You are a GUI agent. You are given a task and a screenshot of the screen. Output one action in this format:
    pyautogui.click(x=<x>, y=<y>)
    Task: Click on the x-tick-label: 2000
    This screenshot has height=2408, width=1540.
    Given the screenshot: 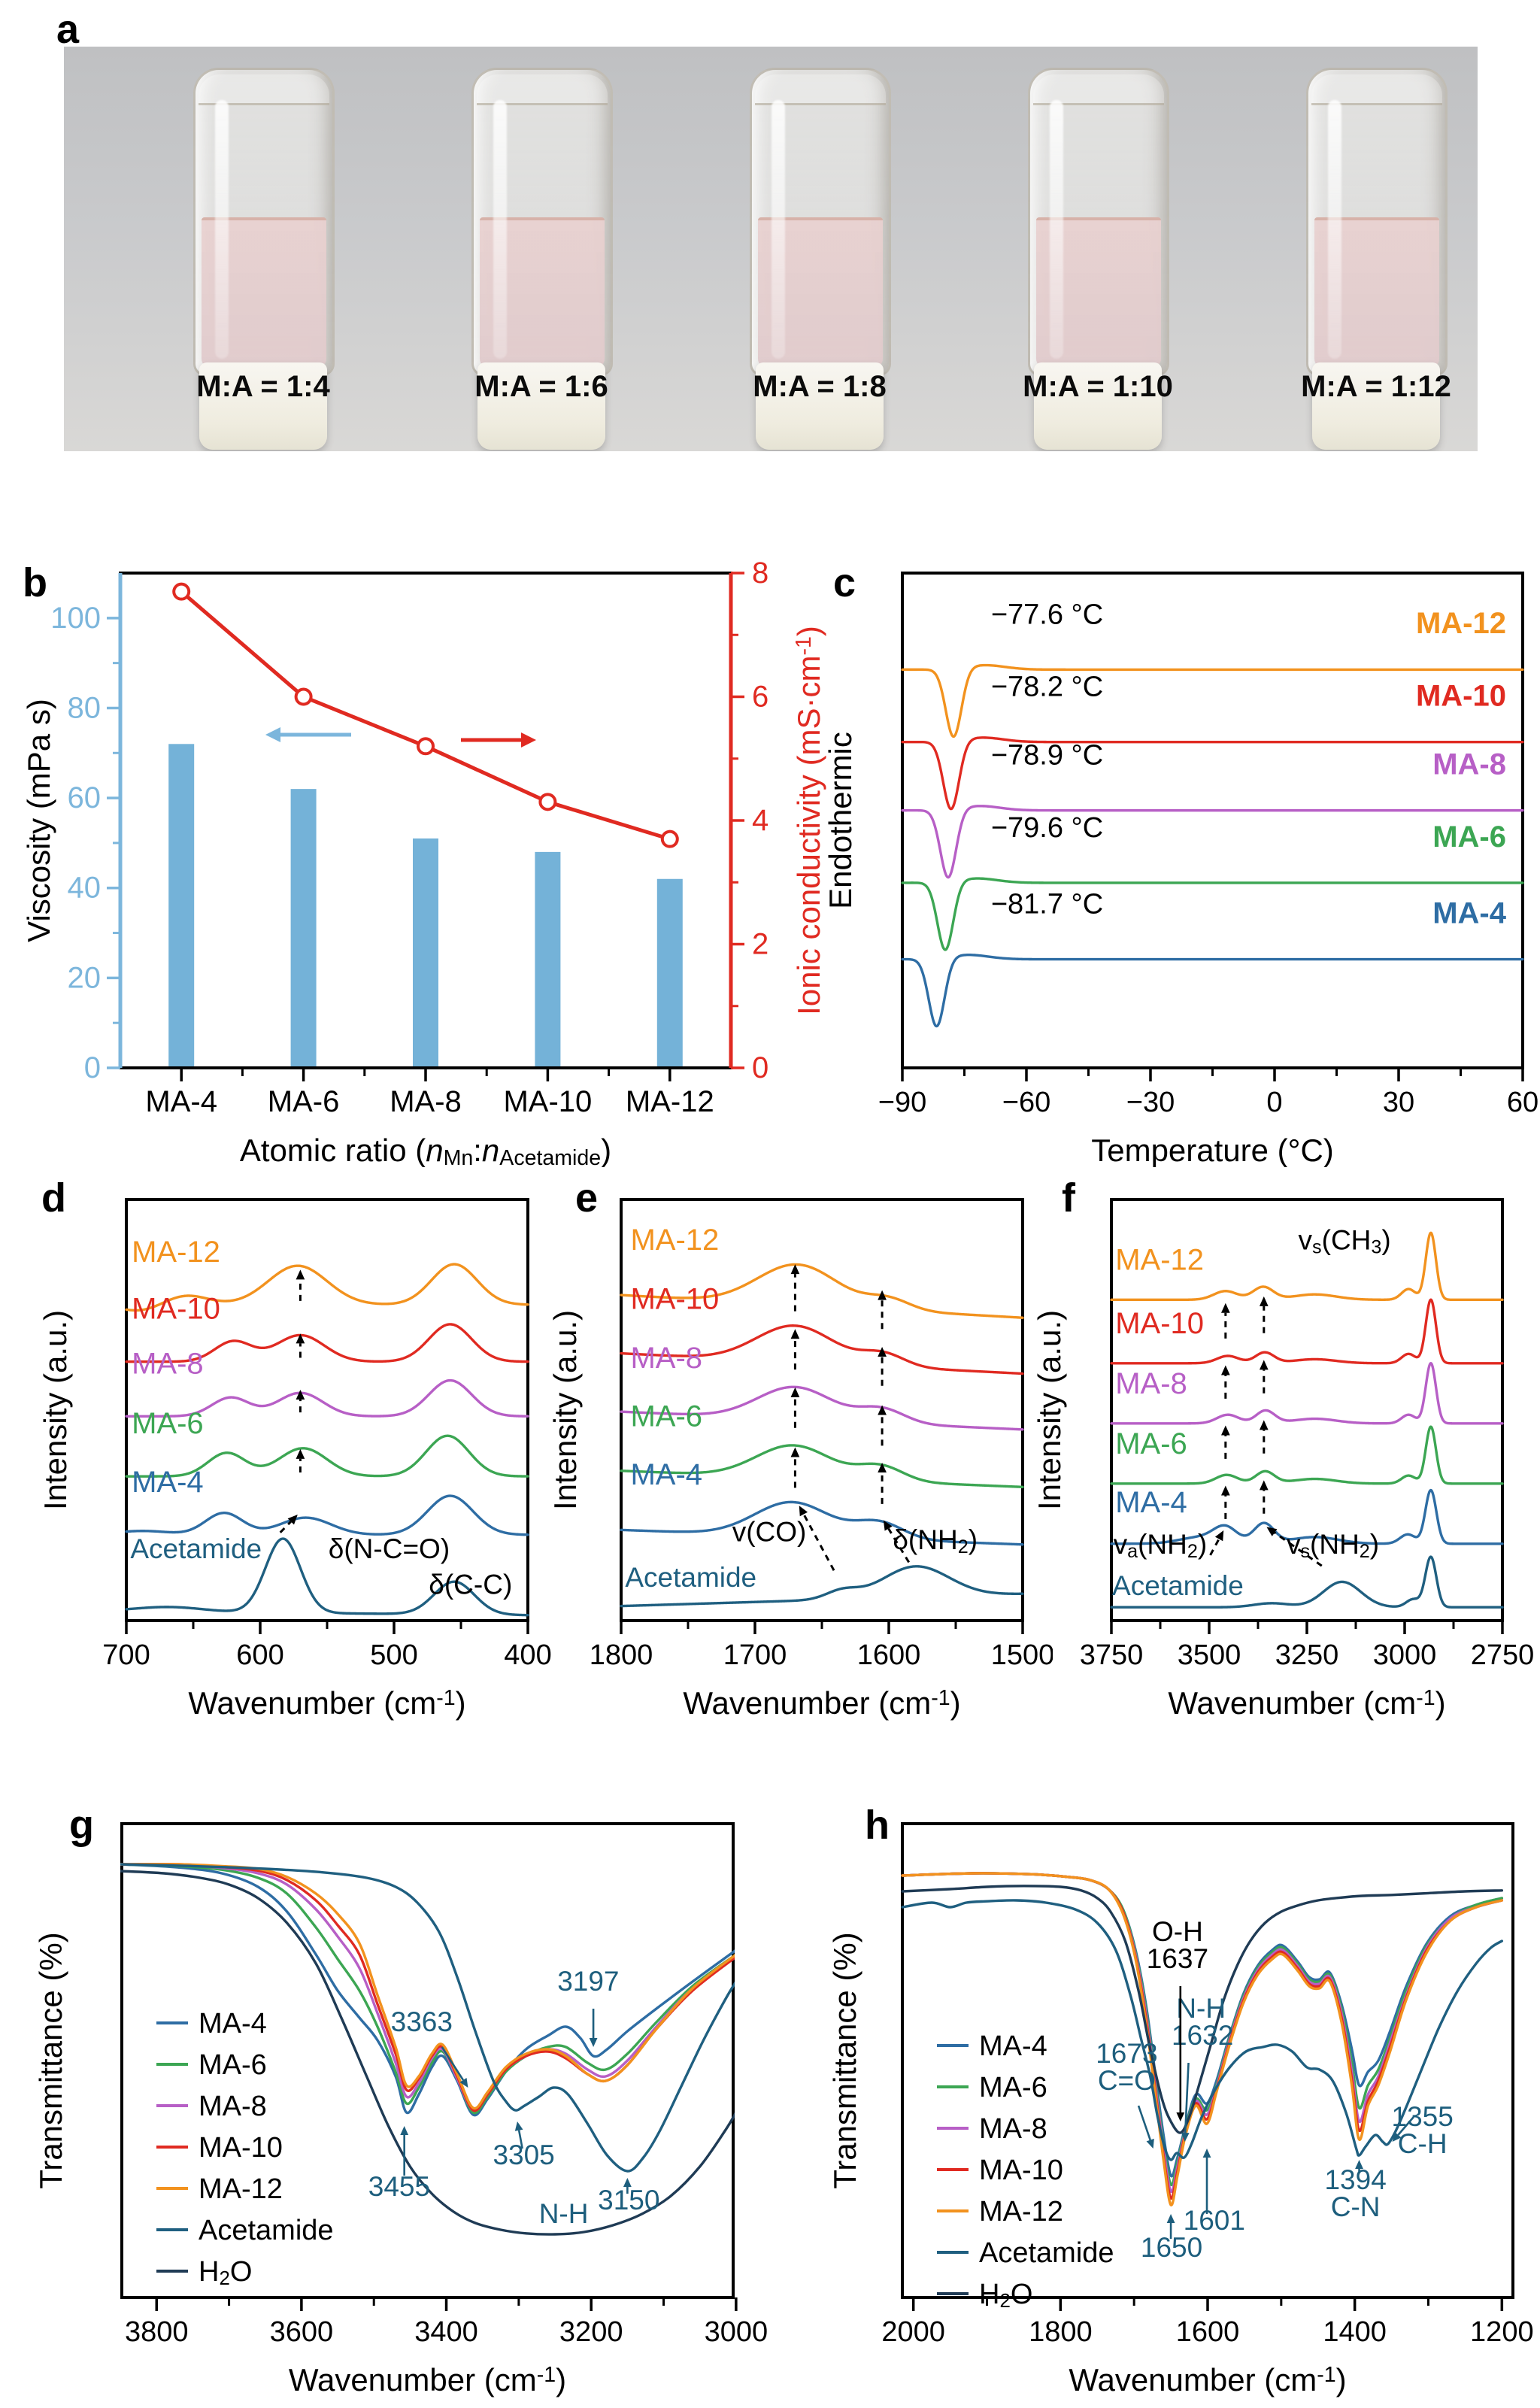 What is the action you would take?
    pyautogui.click(x=913, y=2332)
    